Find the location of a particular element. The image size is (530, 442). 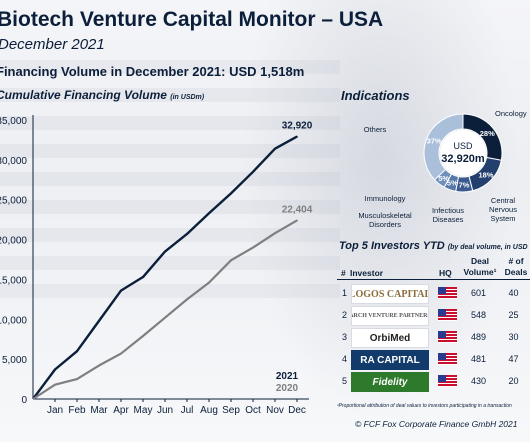

table-header-rule is located at coordinates (433, 279).